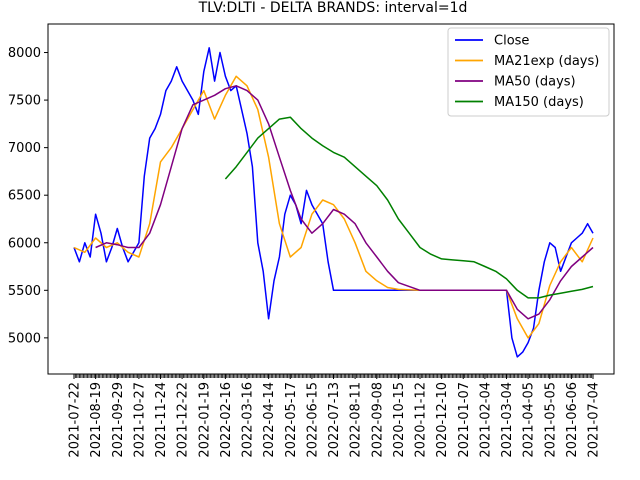  I want to click on x-tick-label: 2020-11-12, so click(421, 420).